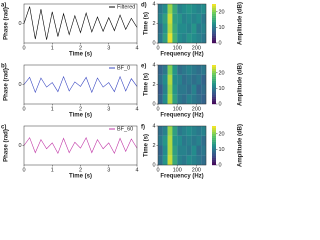 The image size is (320, 240). What do you see at coordinates (52, 170) in the screenshot?
I see `x-tick-label: 1` at bounding box center [52, 170].